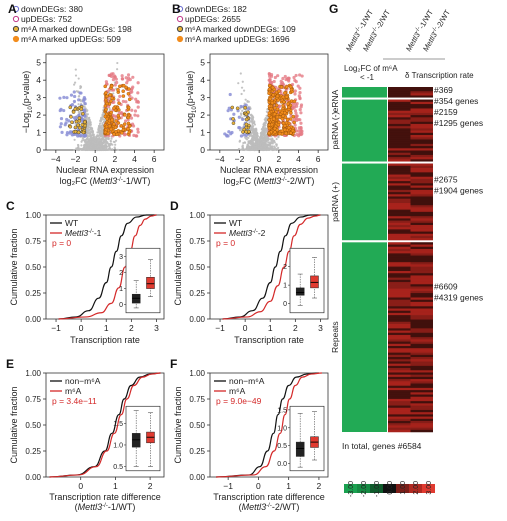 This screenshot has width=507, height=521. I want to click on legend-marker, so click(180, 19).